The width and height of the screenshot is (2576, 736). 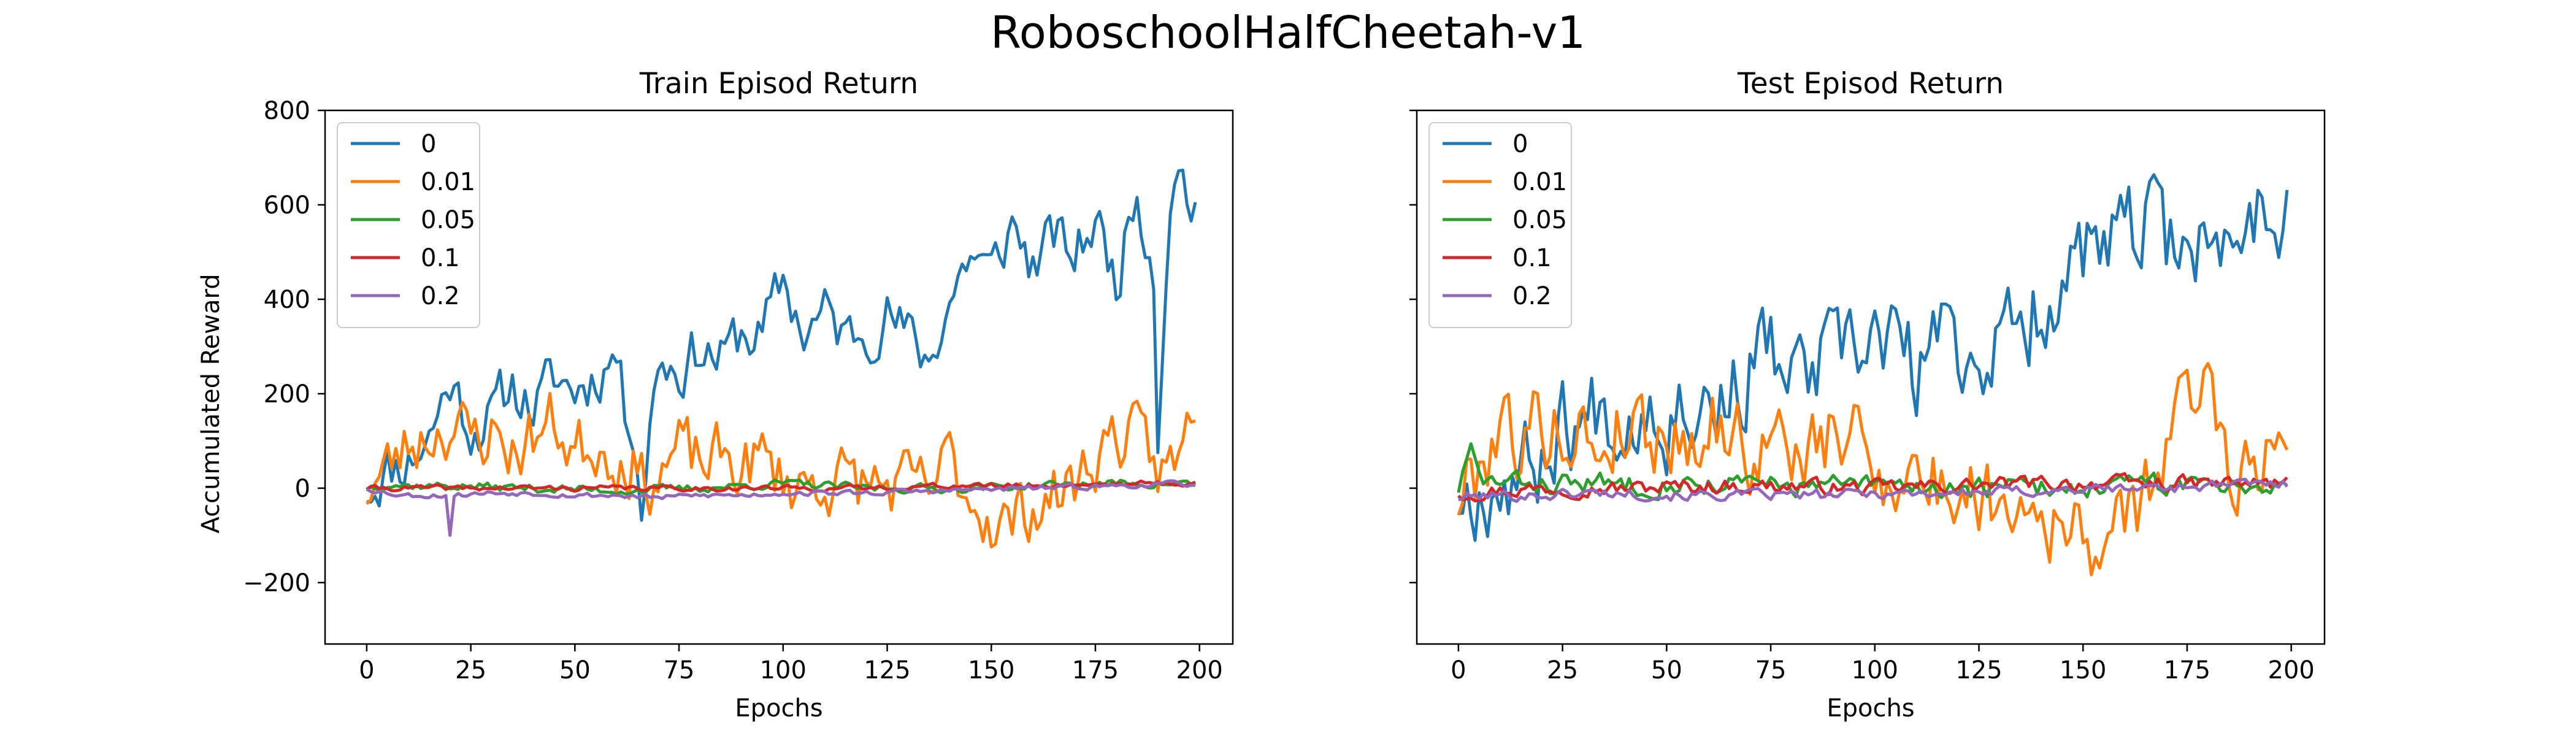 What do you see at coordinates (1771, 670) in the screenshot?
I see `x-tick-label-test: 75` at bounding box center [1771, 670].